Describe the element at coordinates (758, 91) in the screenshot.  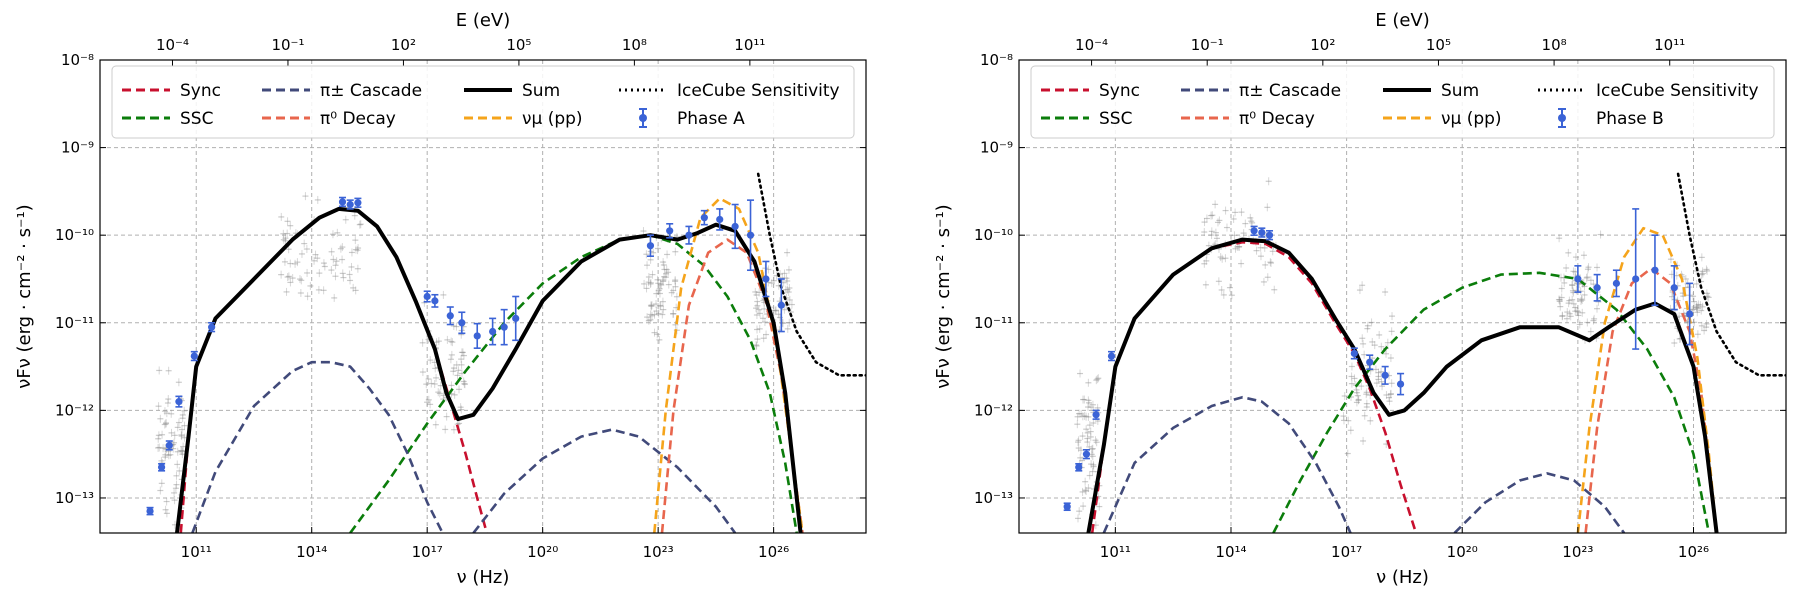
I see `legend-label-icecube_sensitivity: IceCube Sensitivity` at that location.